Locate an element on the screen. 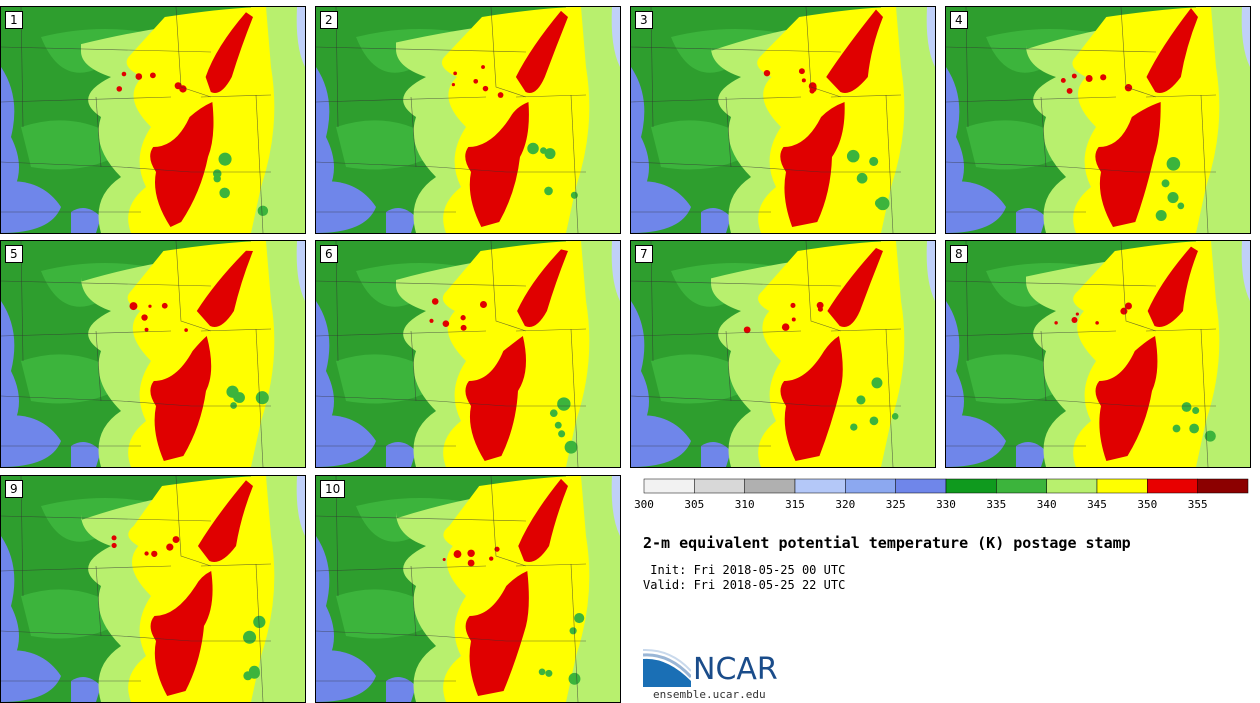  ensemble-member-map: 5 is located at coordinates (153, 354).